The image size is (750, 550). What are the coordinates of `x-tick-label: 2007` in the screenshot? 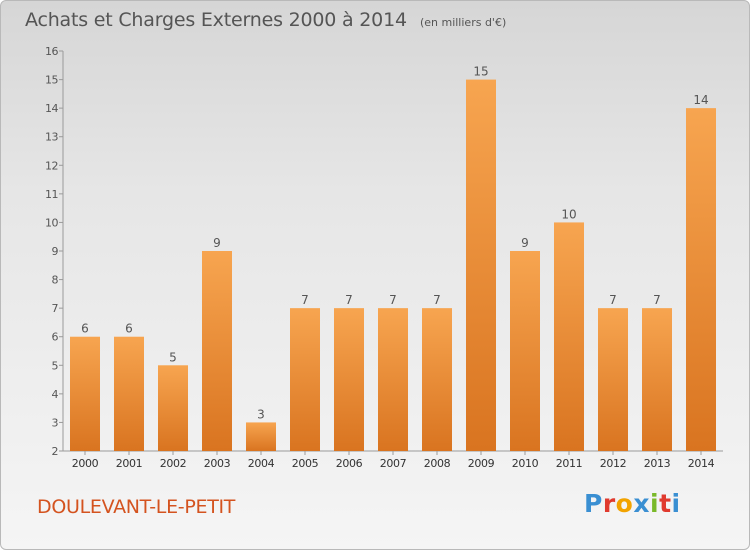 It's located at (393, 463).